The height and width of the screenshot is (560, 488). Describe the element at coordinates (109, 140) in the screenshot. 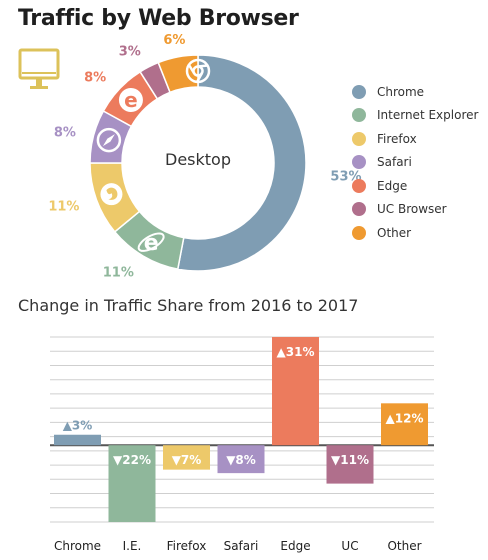

I see `safari-icon` at that location.